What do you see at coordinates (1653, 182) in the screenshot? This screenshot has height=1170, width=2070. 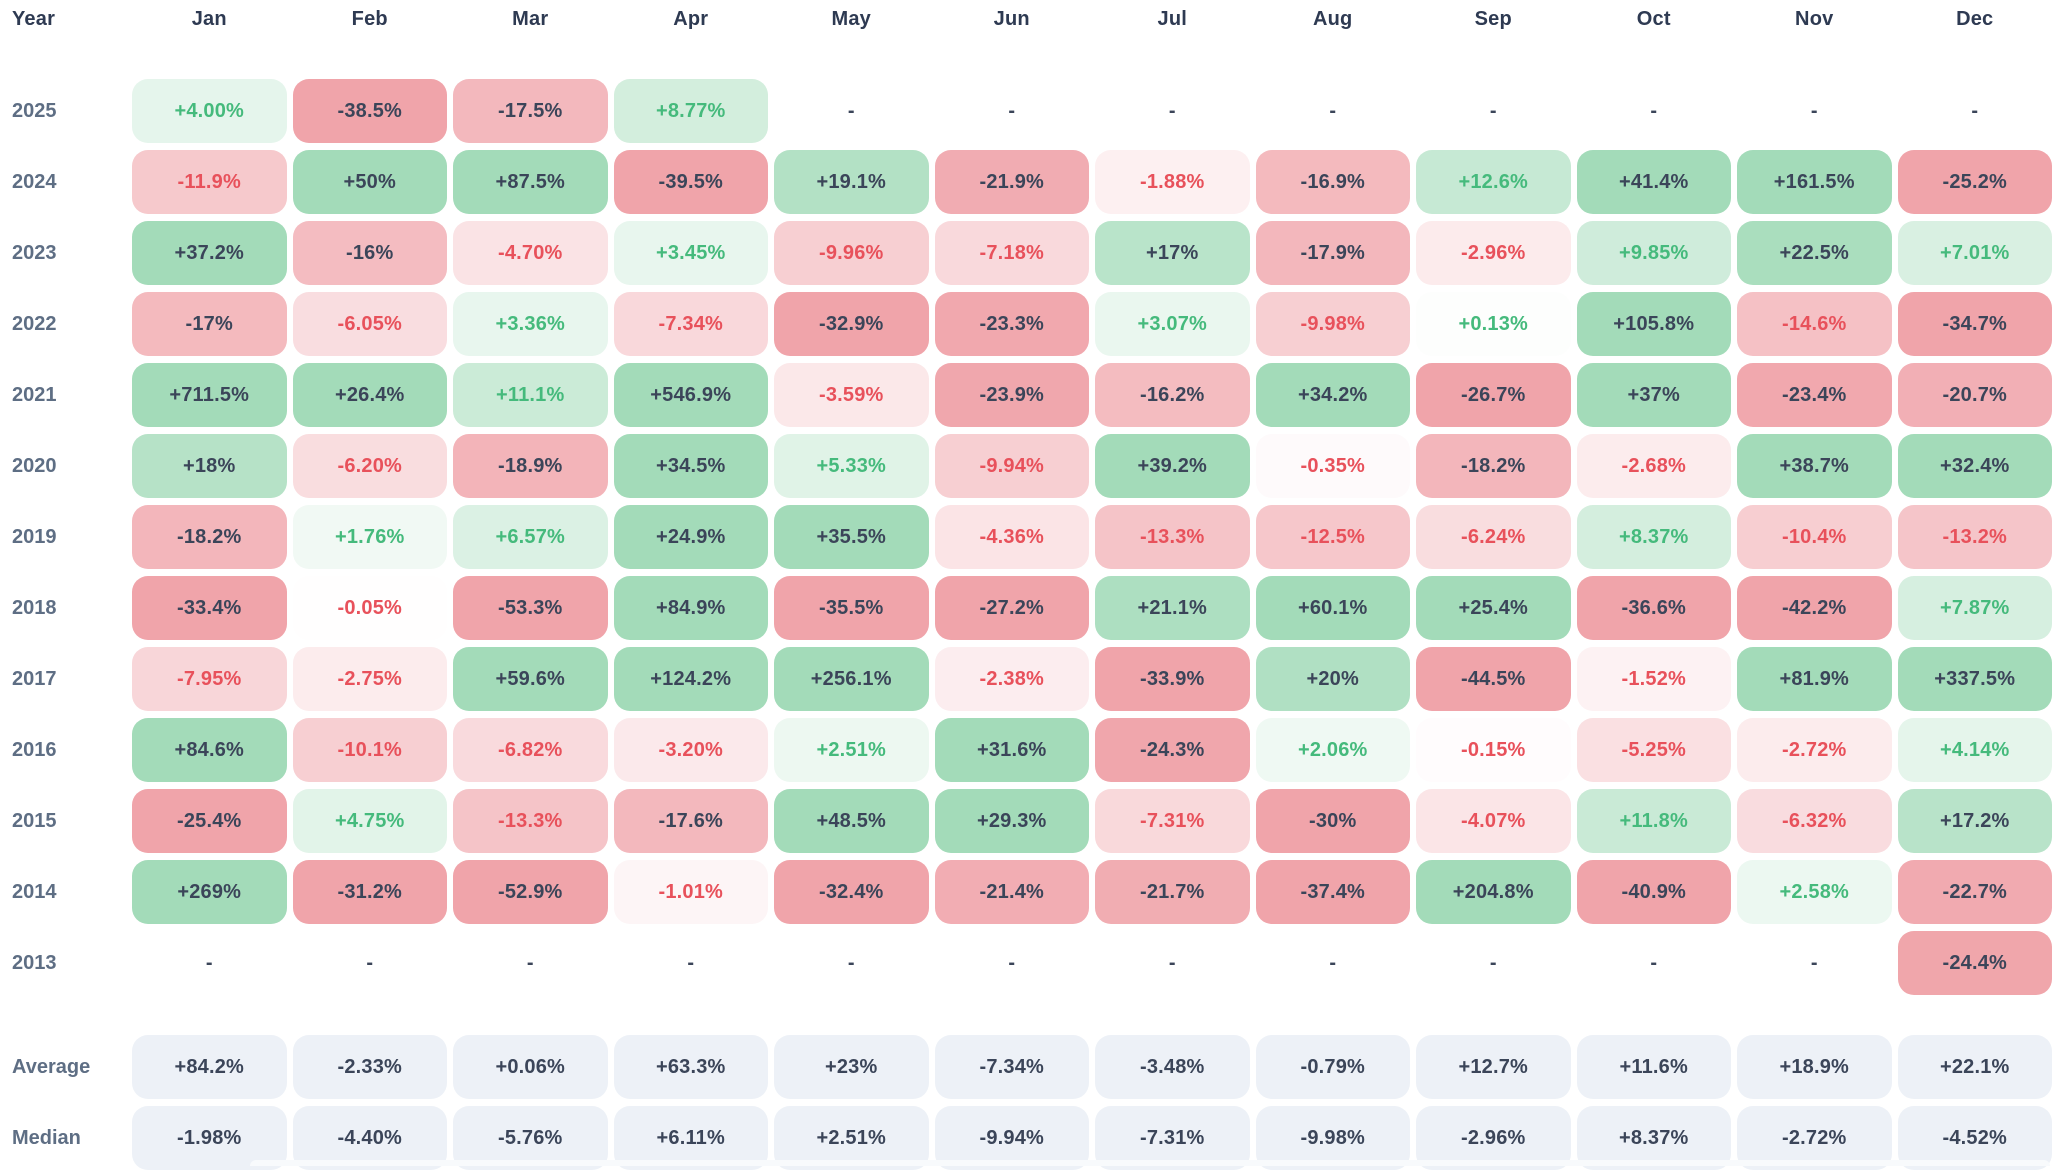 I see `return-cell: +41.4%` at bounding box center [1653, 182].